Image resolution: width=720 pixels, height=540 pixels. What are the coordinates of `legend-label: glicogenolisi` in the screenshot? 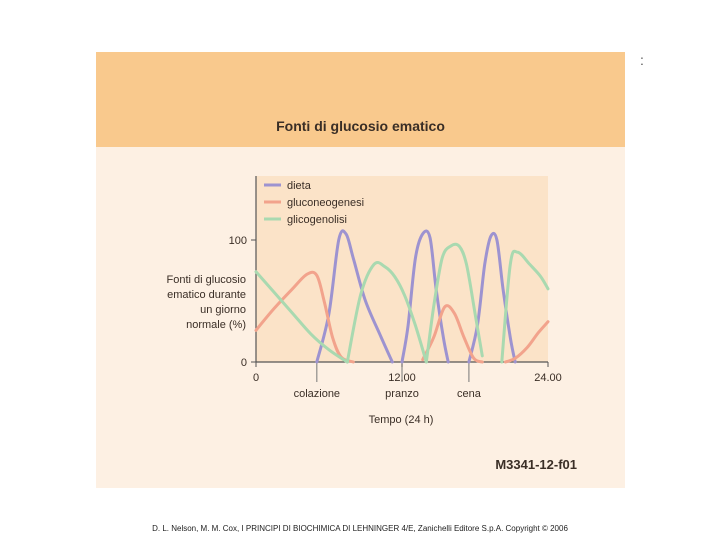 It's located at (317, 220).